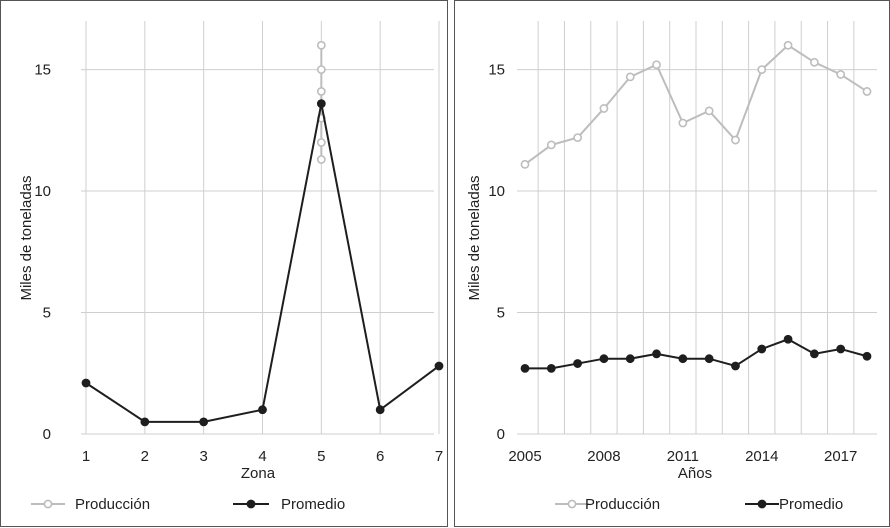 The width and height of the screenshot is (890, 528). I want to click on c2-xtick-label: 2005, so click(524, 456).